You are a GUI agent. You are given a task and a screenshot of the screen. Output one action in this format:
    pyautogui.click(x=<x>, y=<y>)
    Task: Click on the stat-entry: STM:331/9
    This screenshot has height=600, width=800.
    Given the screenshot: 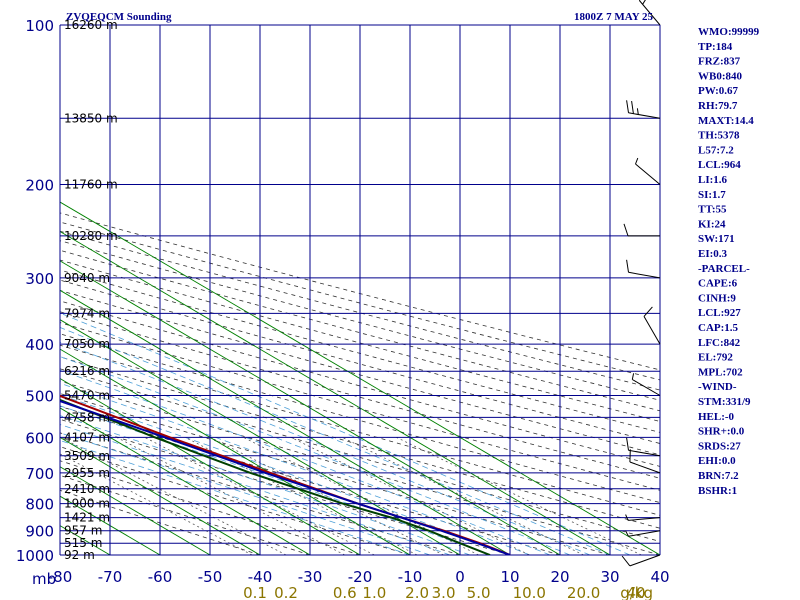 What is the action you would take?
    pyautogui.click(x=724, y=402)
    